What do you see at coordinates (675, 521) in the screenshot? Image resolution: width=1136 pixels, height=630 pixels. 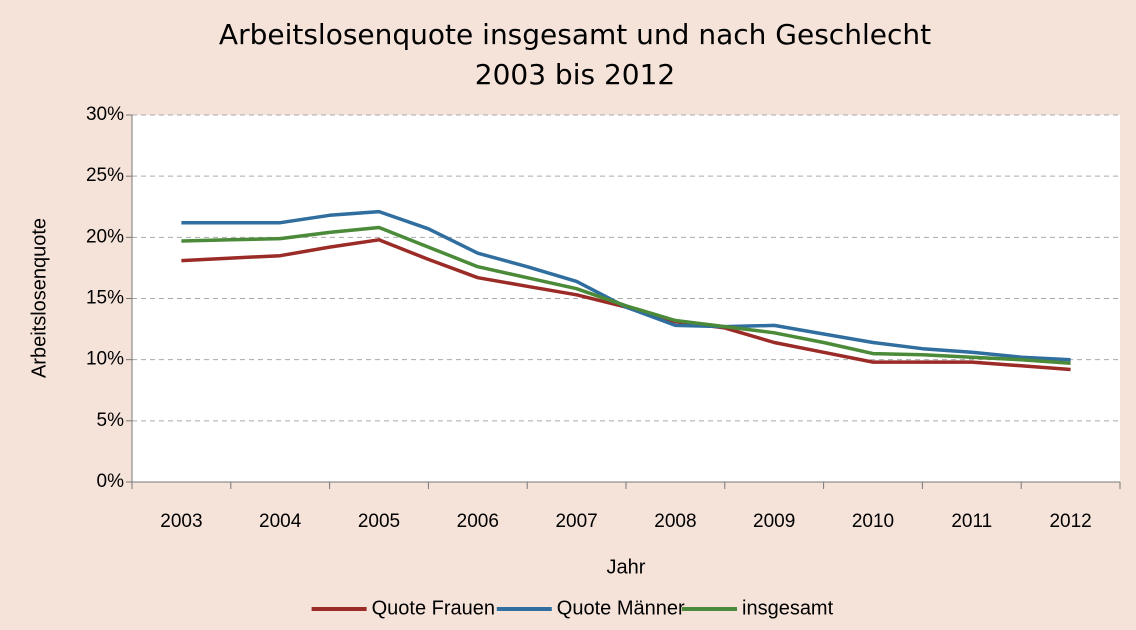 I see `x-tick-label: 2008` at bounding box center [675, 521].